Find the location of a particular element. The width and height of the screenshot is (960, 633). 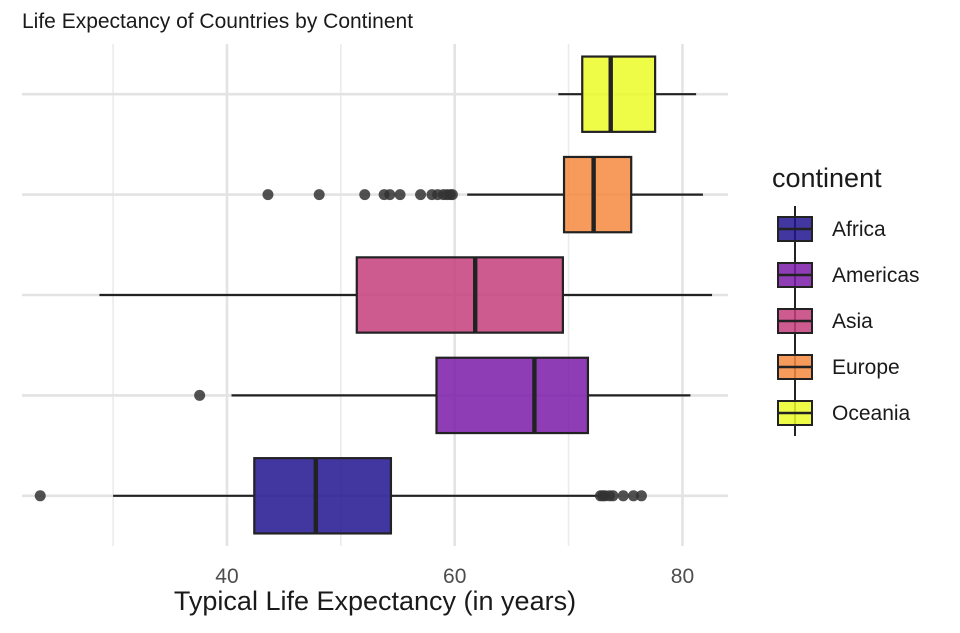

legend-label: Americas is located at coordinates (876, 275).